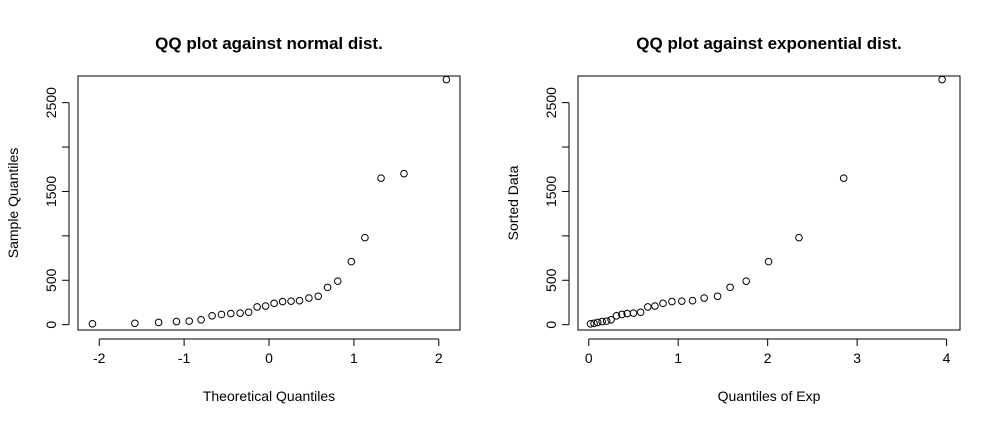 The image size is (1000, 425). What do you see at coordinates (269, 43) in the screenshot?
I see `chart-title: QQ plot against normal dist.` at bounding box center [269, 43].